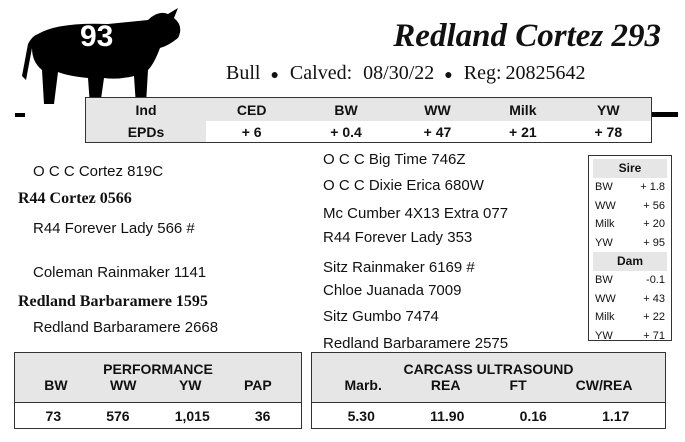 The image size is (685, 442). What do you see at coordinates (630, 206) in the screenshot?
I see `sire-epd-row: WW + 56` at bounding box center [630, 206].